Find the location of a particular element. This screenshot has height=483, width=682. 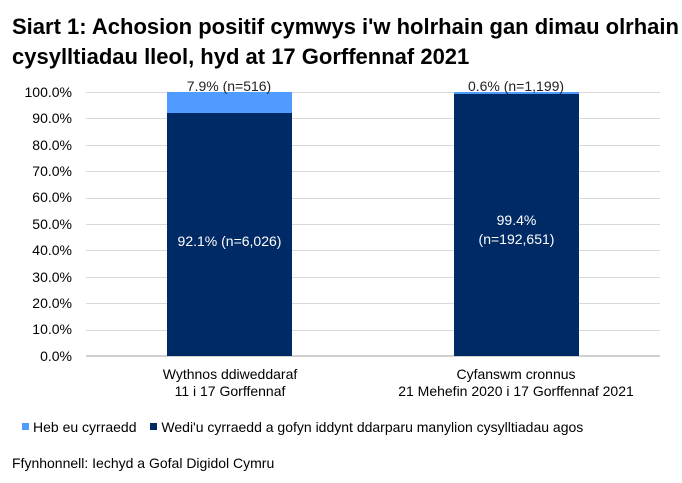

y-tick-label: 20.0% is located at coordinates (52, 303).